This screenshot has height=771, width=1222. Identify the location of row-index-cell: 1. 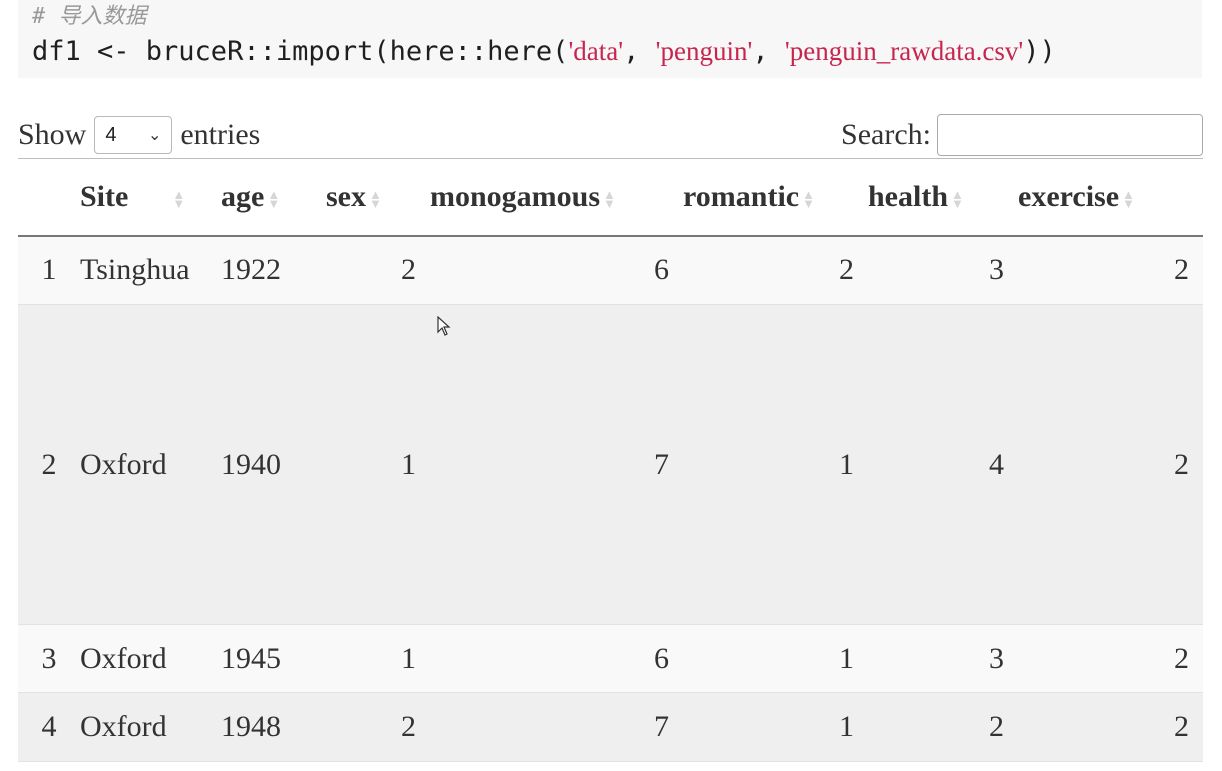
(49, 270).